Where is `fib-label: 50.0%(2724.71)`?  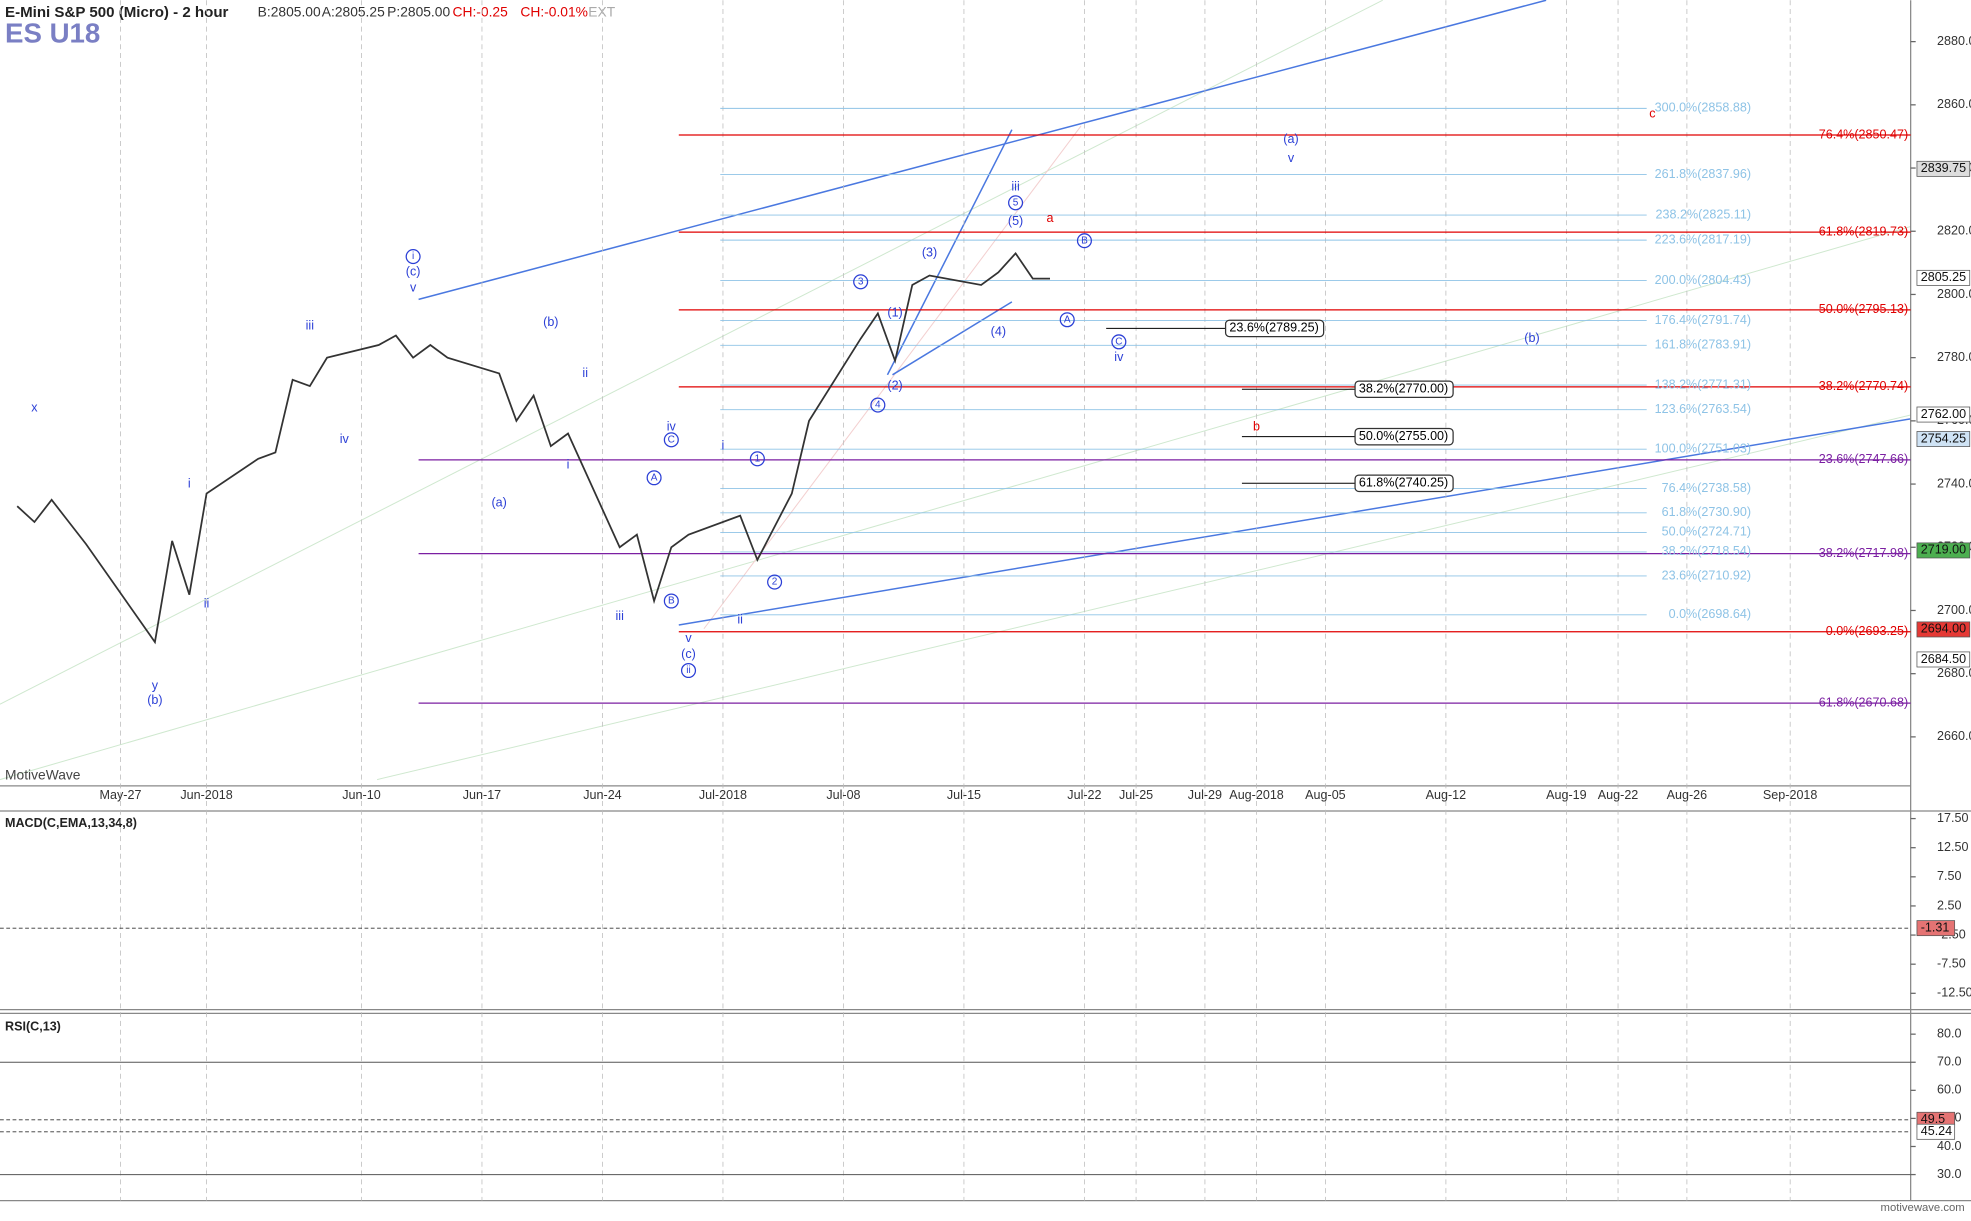 fib-label: 50.0%(2724.71) is located at coordinates (1706, 532).